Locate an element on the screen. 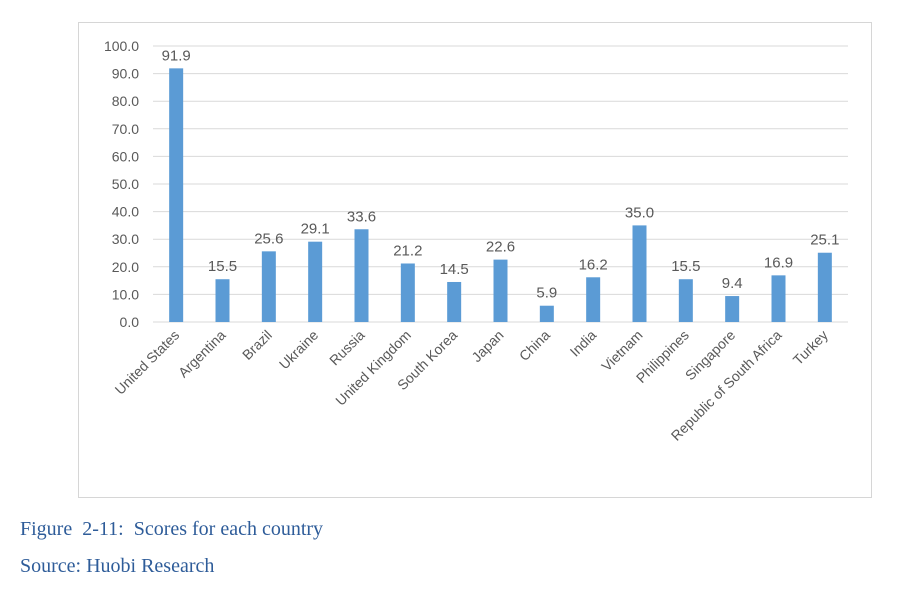  data-label: 21.2 is located at coordinates (407, 250).